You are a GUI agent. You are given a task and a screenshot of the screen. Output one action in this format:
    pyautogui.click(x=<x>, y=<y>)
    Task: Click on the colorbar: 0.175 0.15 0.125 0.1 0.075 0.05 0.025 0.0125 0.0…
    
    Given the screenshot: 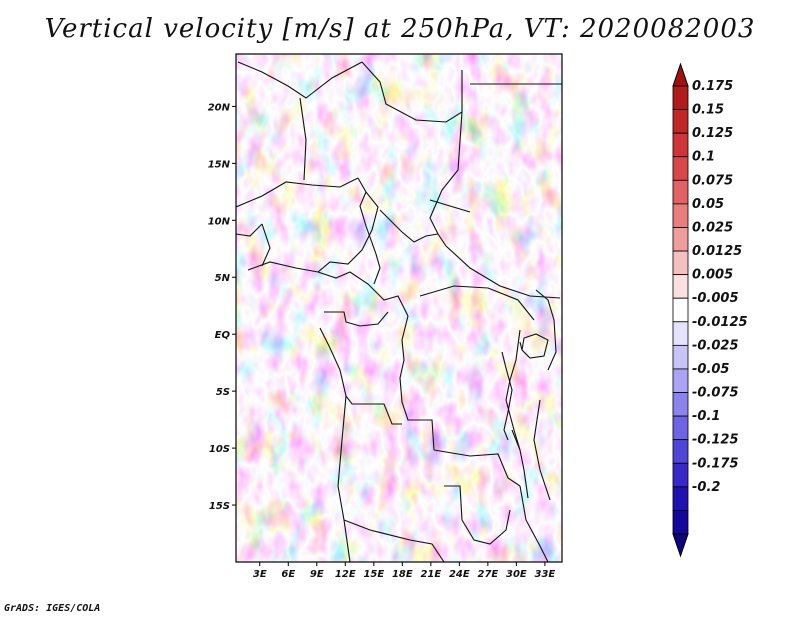 What is the action you would take?
    pyautogui.click(x=710, y=310)
    